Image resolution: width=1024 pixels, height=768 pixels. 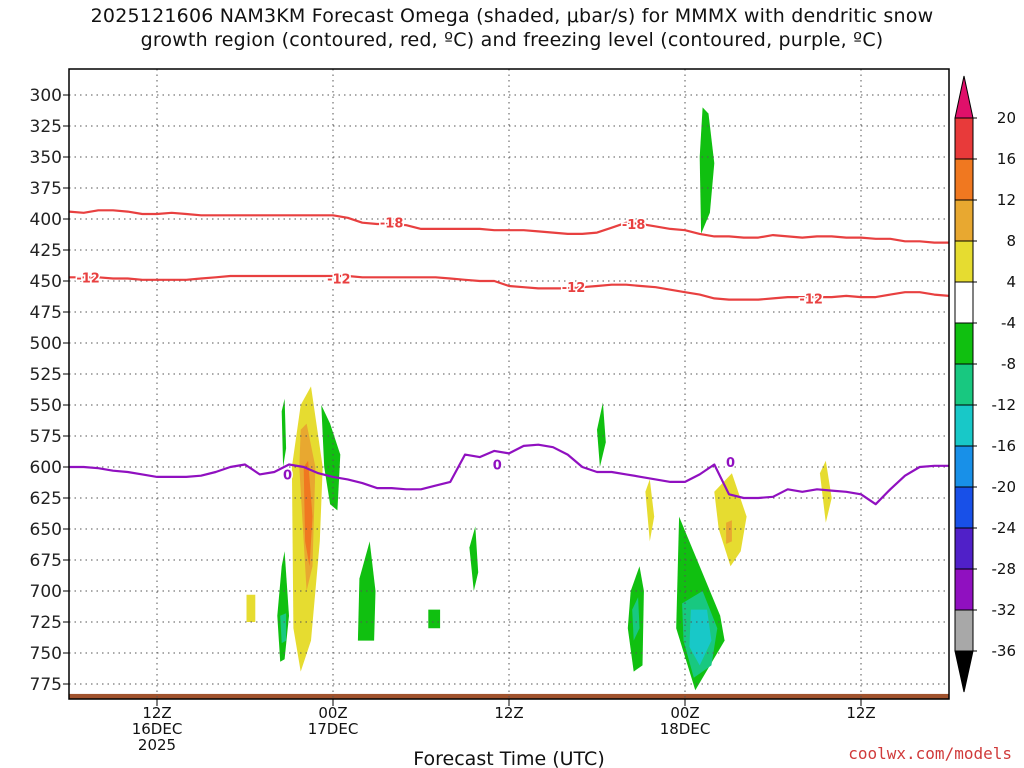 I want to click on colorbar-label: -32, so click(x=1004, y=610).